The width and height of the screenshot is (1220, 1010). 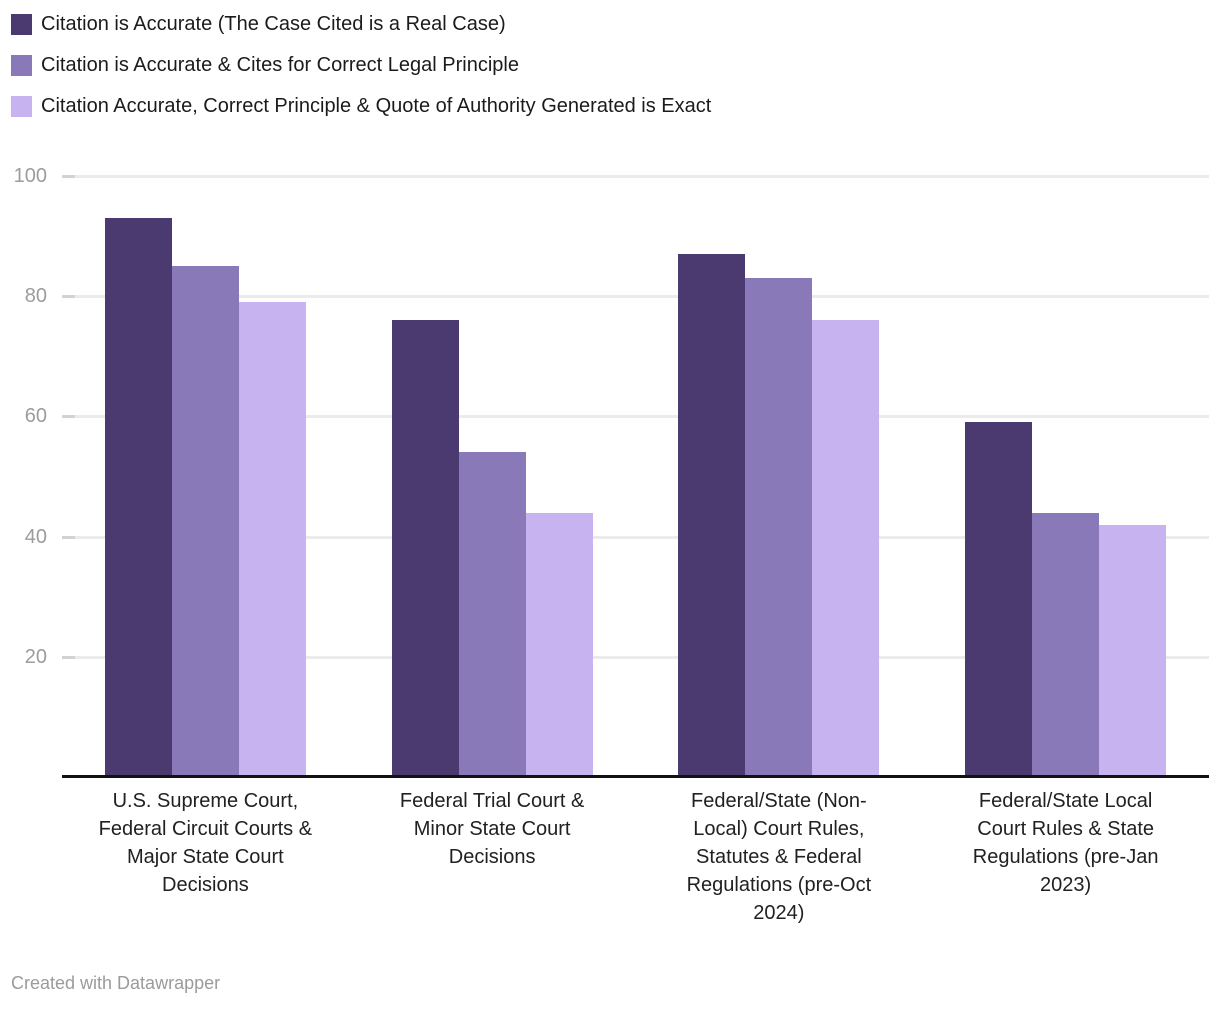 What do you see at coordinates (35, 416) in the screenshot?
I see `y-axis-tick-label: 60` at bounding box center [35, 416].